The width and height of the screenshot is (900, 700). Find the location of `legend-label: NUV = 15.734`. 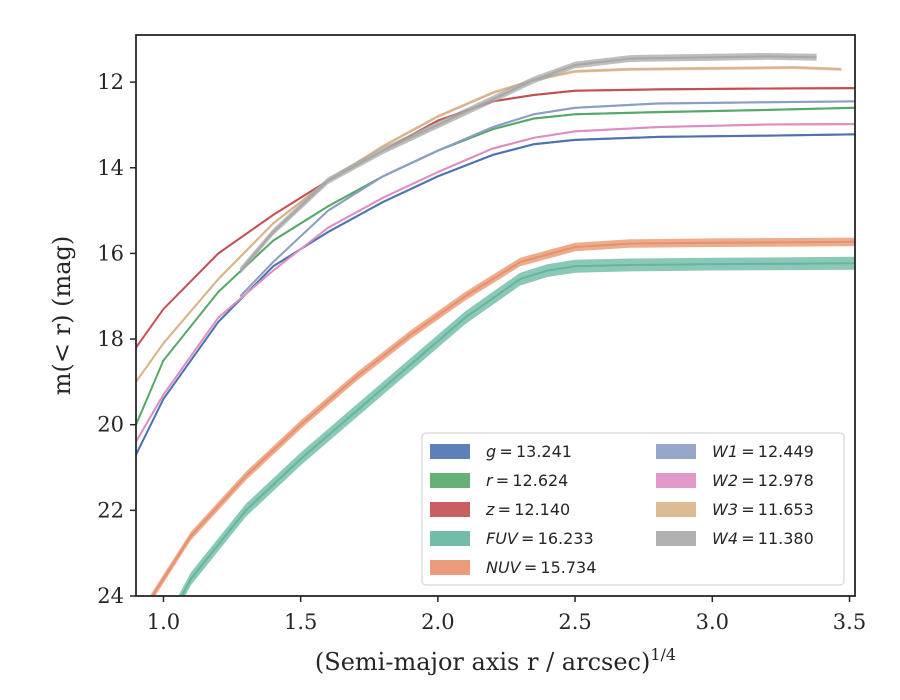

legend-label: NUV = 15.734 is located at coordinates (541, 567).